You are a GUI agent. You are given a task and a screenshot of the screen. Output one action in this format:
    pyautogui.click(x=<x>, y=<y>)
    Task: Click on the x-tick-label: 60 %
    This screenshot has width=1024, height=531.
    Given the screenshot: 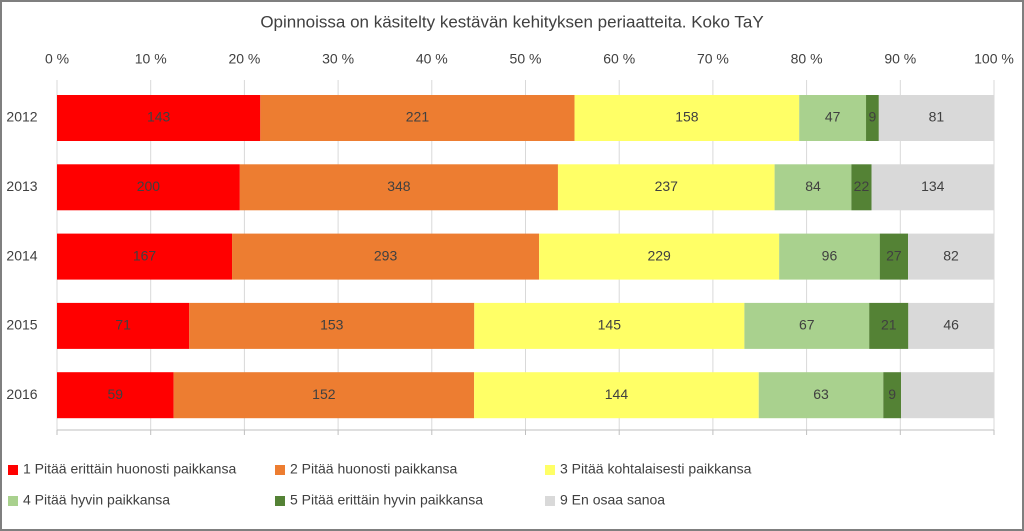 What is the action you would take?
    pyautogui.click(x=619, y=59)
    